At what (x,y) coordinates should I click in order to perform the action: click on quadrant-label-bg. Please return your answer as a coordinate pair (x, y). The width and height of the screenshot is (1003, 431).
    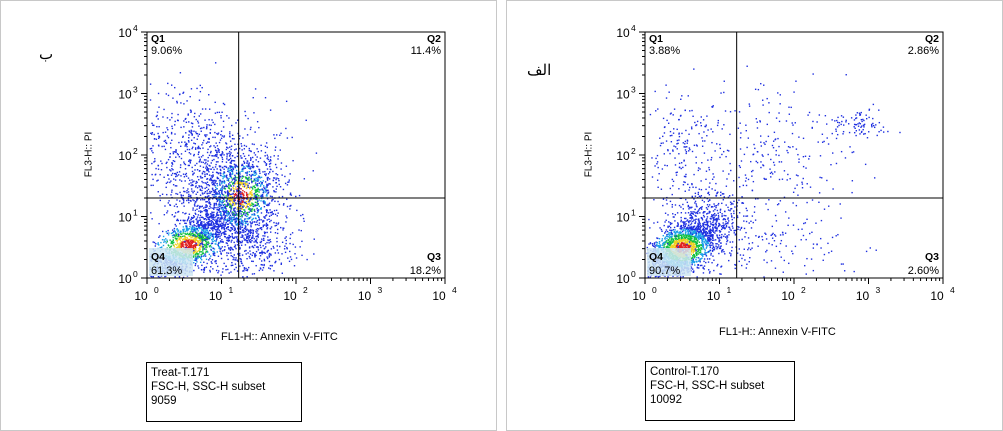
    Looking at the image, I should click on (171, 262).